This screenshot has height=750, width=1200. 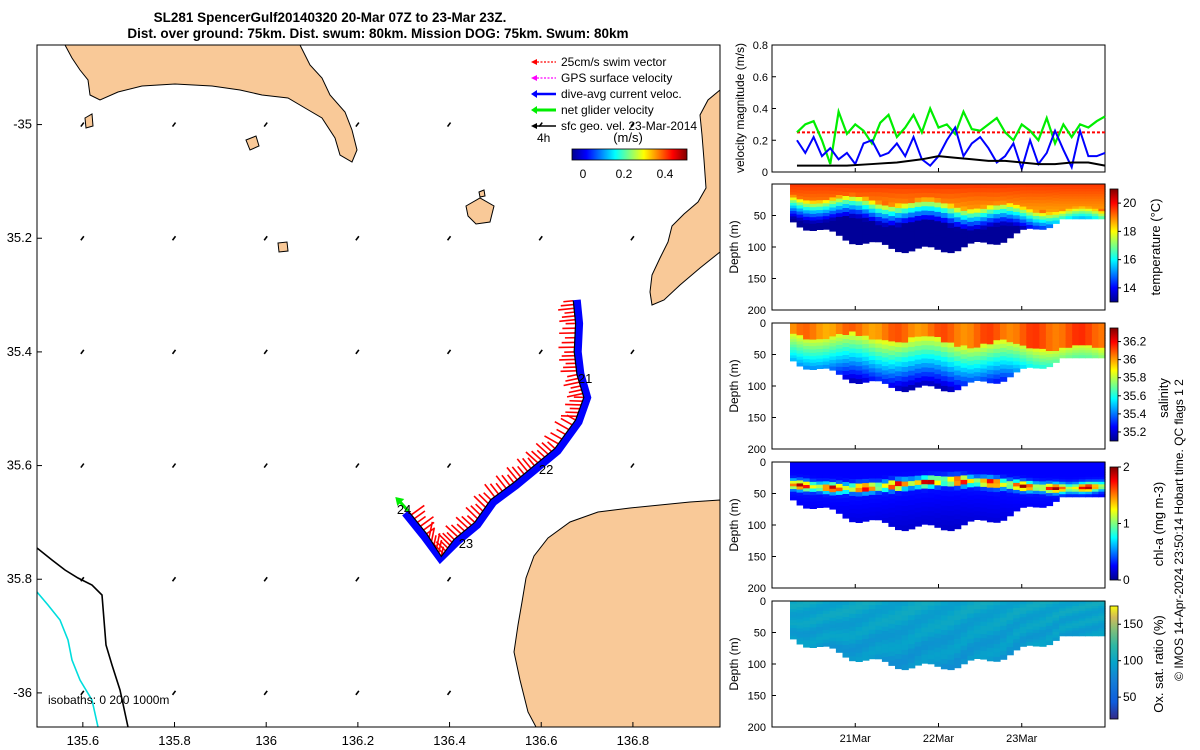 I want to click on swim-vector, so click(x=569, y=312).